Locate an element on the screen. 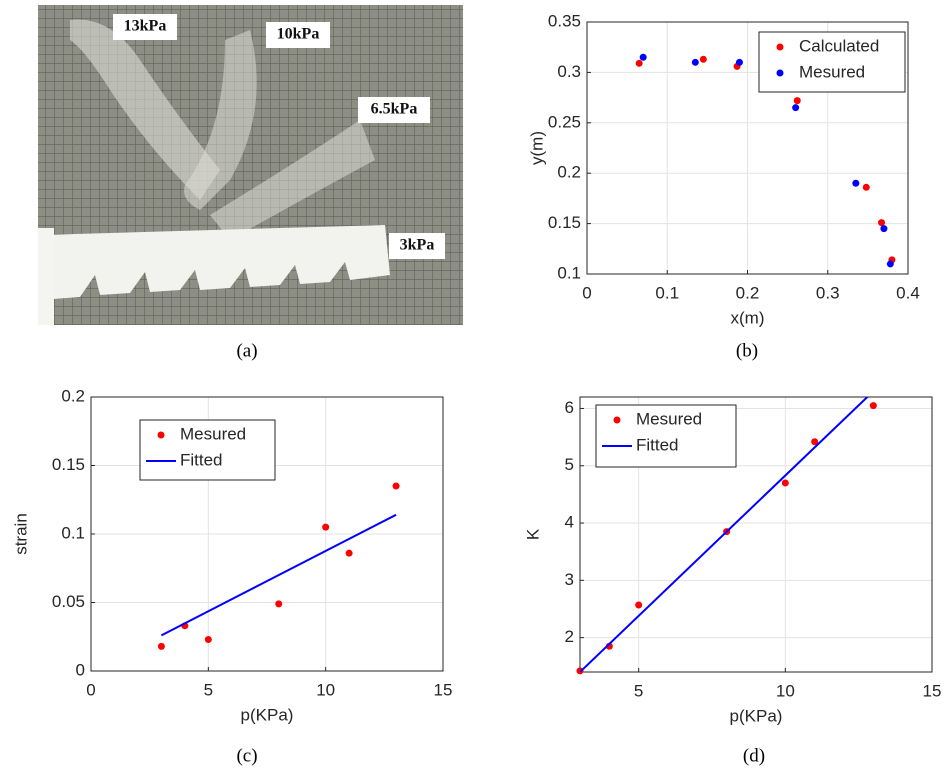  pressure-label: 13kPa is located at coordinates (145, 26).